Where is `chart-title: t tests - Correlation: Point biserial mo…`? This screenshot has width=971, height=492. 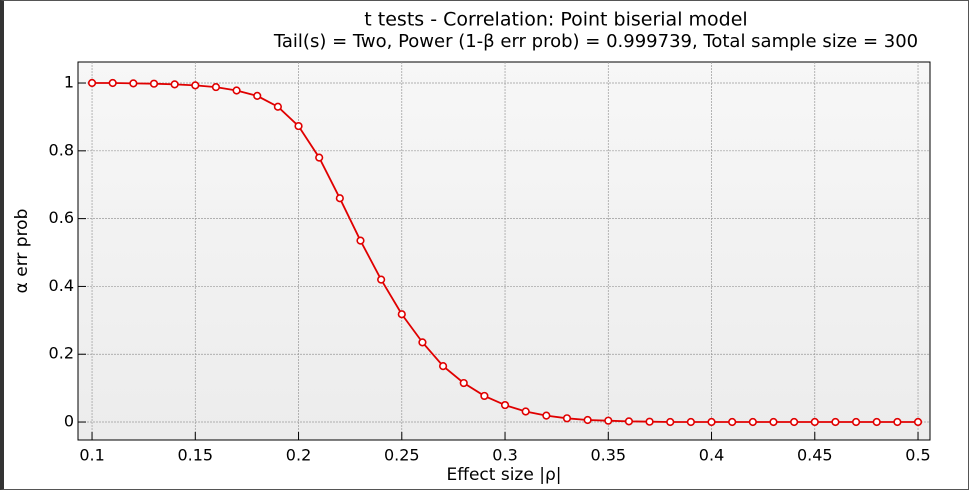
chart-title: t tests - Correlation: Point biserial mo… is located at coordinates (555, 20).